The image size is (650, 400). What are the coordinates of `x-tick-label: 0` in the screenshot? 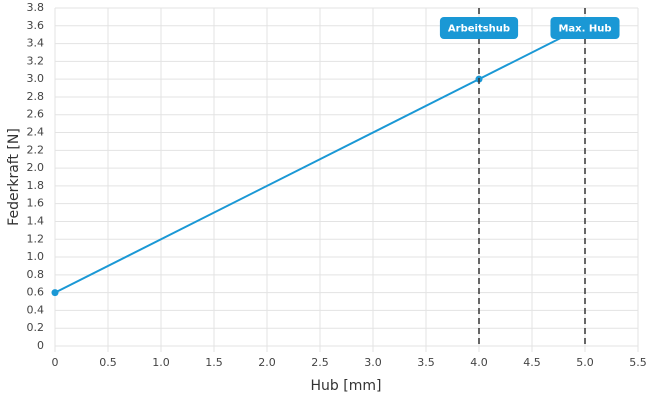 It's located at (55, 362).